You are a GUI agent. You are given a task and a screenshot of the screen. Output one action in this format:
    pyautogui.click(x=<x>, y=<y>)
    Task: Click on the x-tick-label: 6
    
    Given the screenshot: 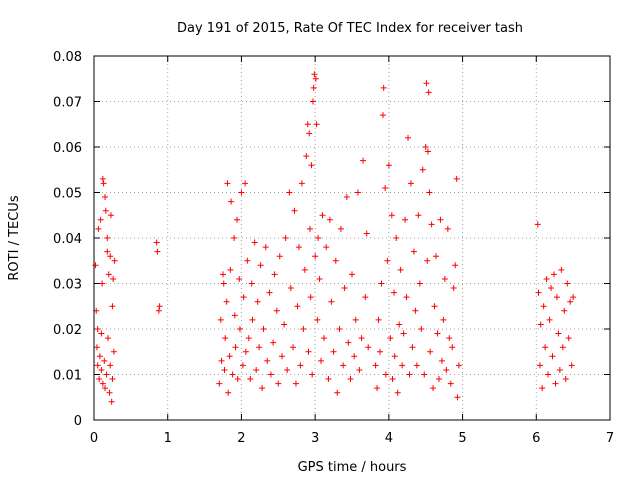 What is the action you would take?
    pyautogui.click(x=536, y=438)
    